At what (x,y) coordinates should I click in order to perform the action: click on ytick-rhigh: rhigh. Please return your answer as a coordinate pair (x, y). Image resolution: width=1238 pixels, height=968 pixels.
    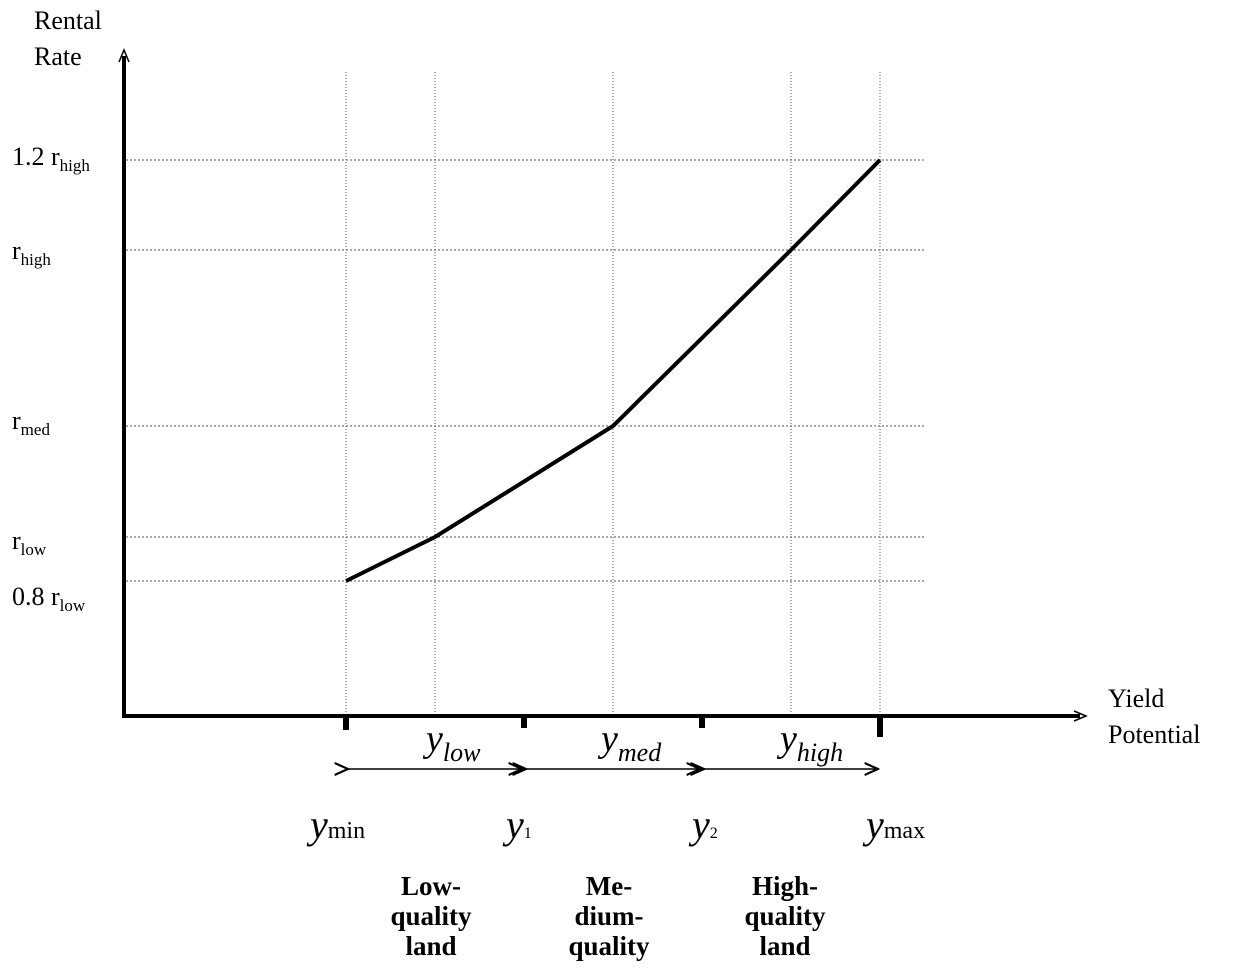
    Looking at the image, I should click on (31, 252).